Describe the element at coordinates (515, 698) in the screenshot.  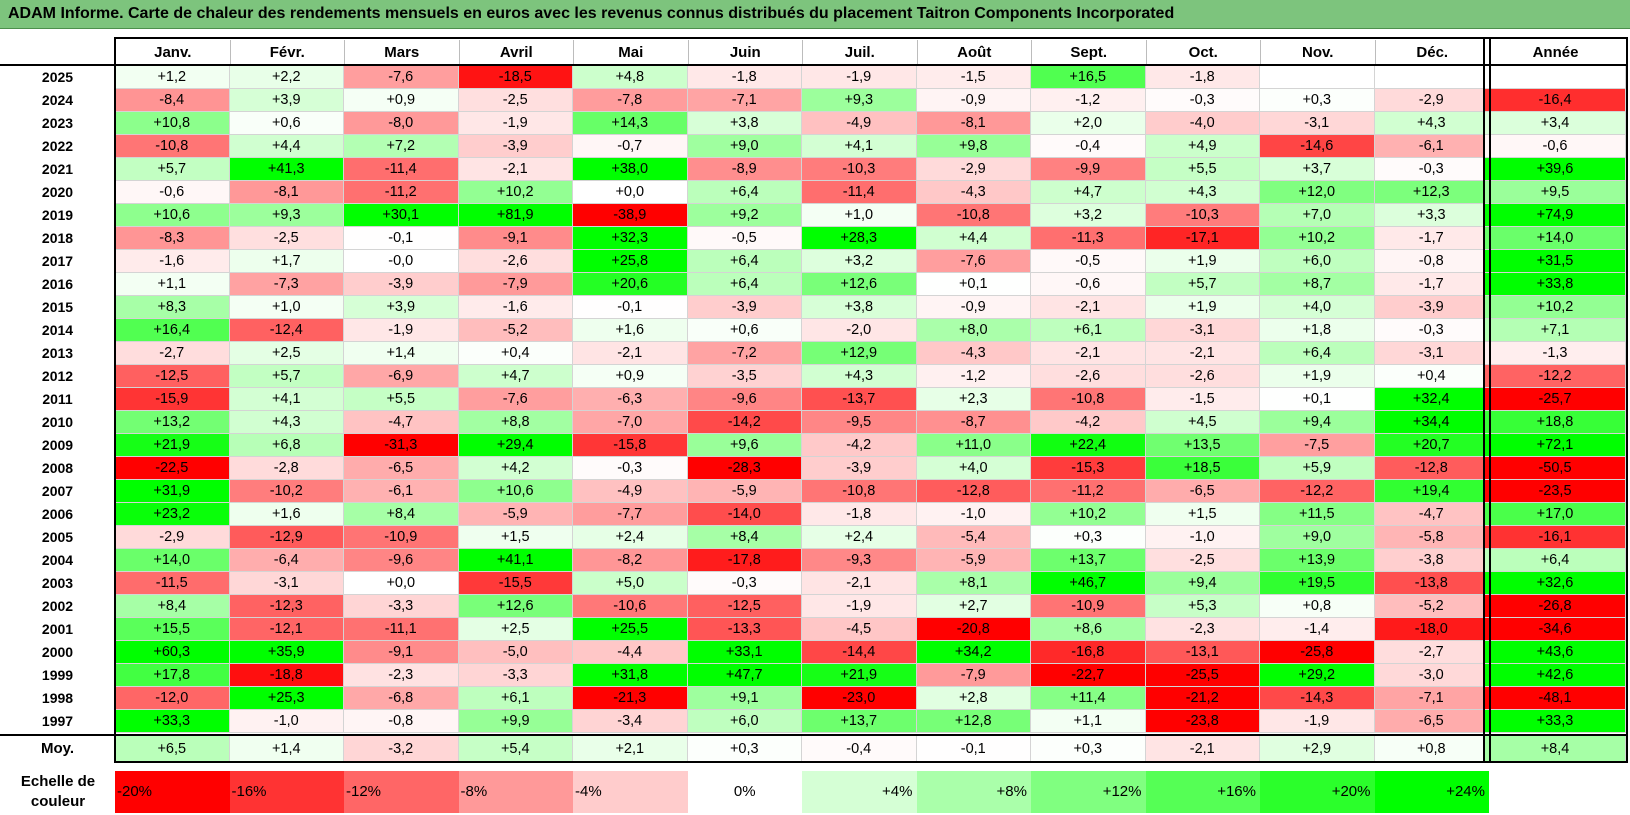
I see `heatmap-cell: +6,1` at that location.